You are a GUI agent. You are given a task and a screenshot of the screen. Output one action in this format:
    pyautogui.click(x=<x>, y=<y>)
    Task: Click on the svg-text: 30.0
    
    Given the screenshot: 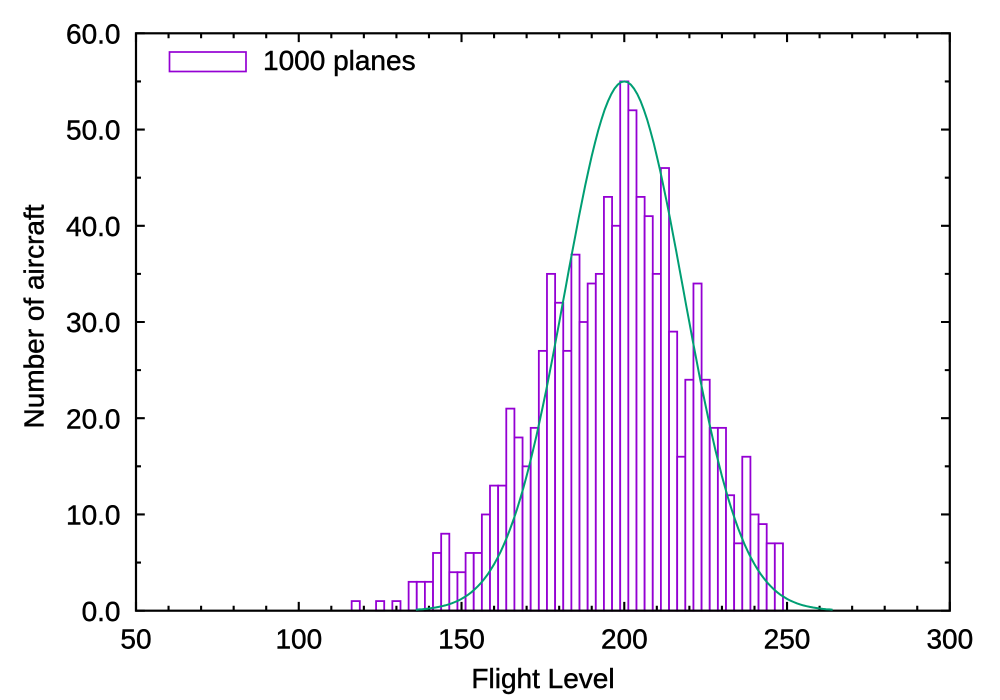 What is the action you would take?
    pyautogui.click(x=93, y=322)
    